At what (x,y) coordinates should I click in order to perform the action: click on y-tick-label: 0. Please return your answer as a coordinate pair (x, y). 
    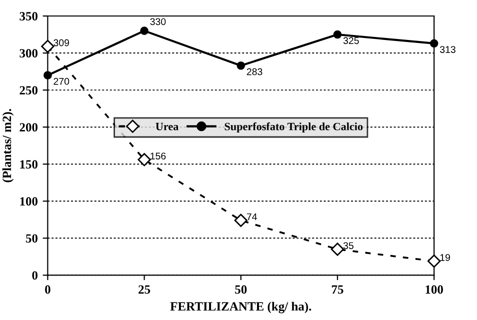
    Looking at the image, I should click on (35, 275).